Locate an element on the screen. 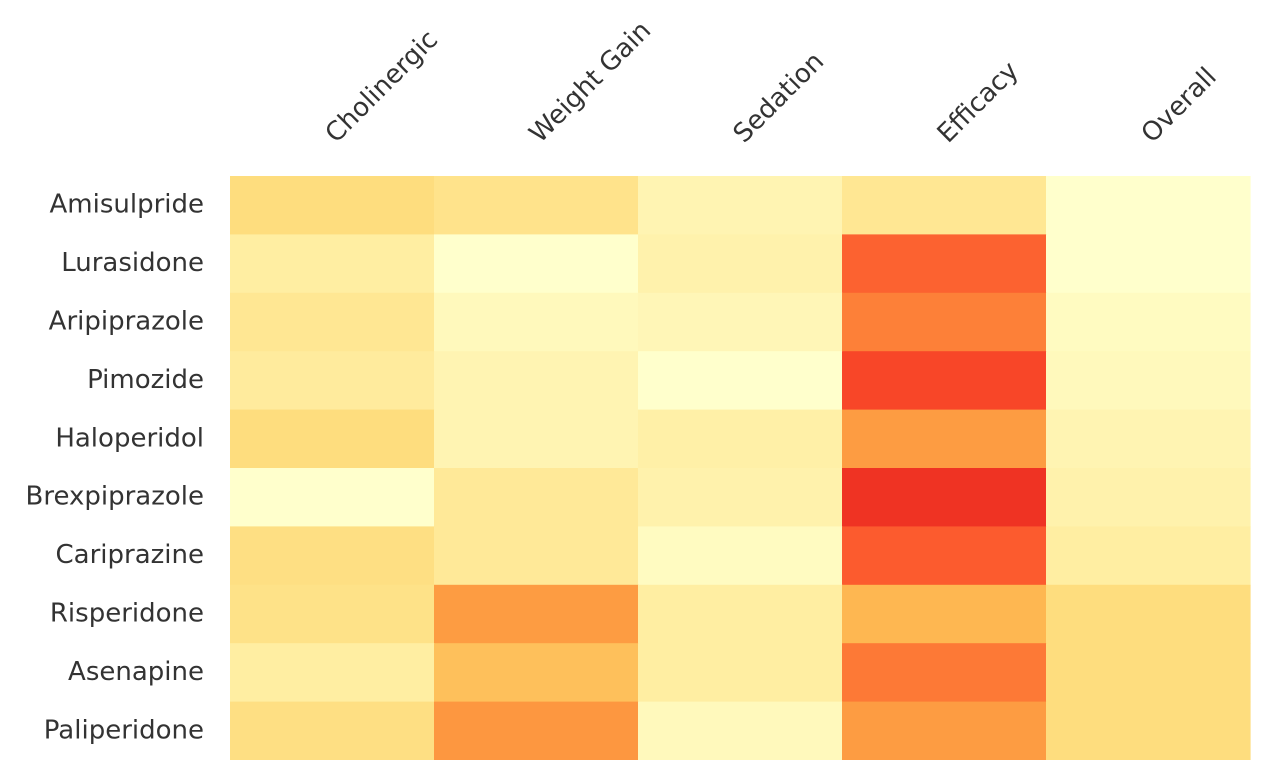  row-label: Pimozide is located at coordinates (145, 380).